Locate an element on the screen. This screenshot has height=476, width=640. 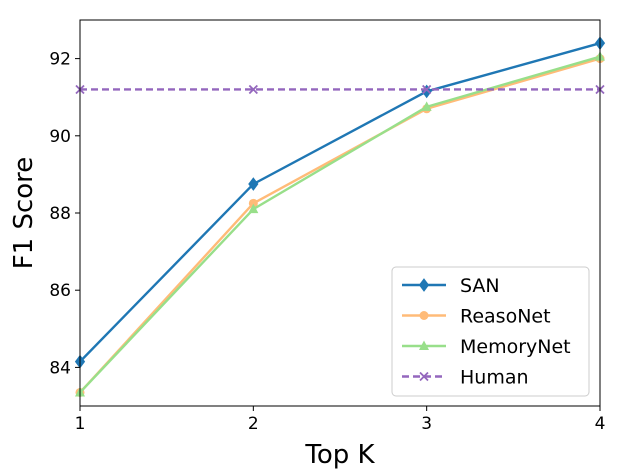
x-tick-label: 3 is located at coordinates (426, 424).